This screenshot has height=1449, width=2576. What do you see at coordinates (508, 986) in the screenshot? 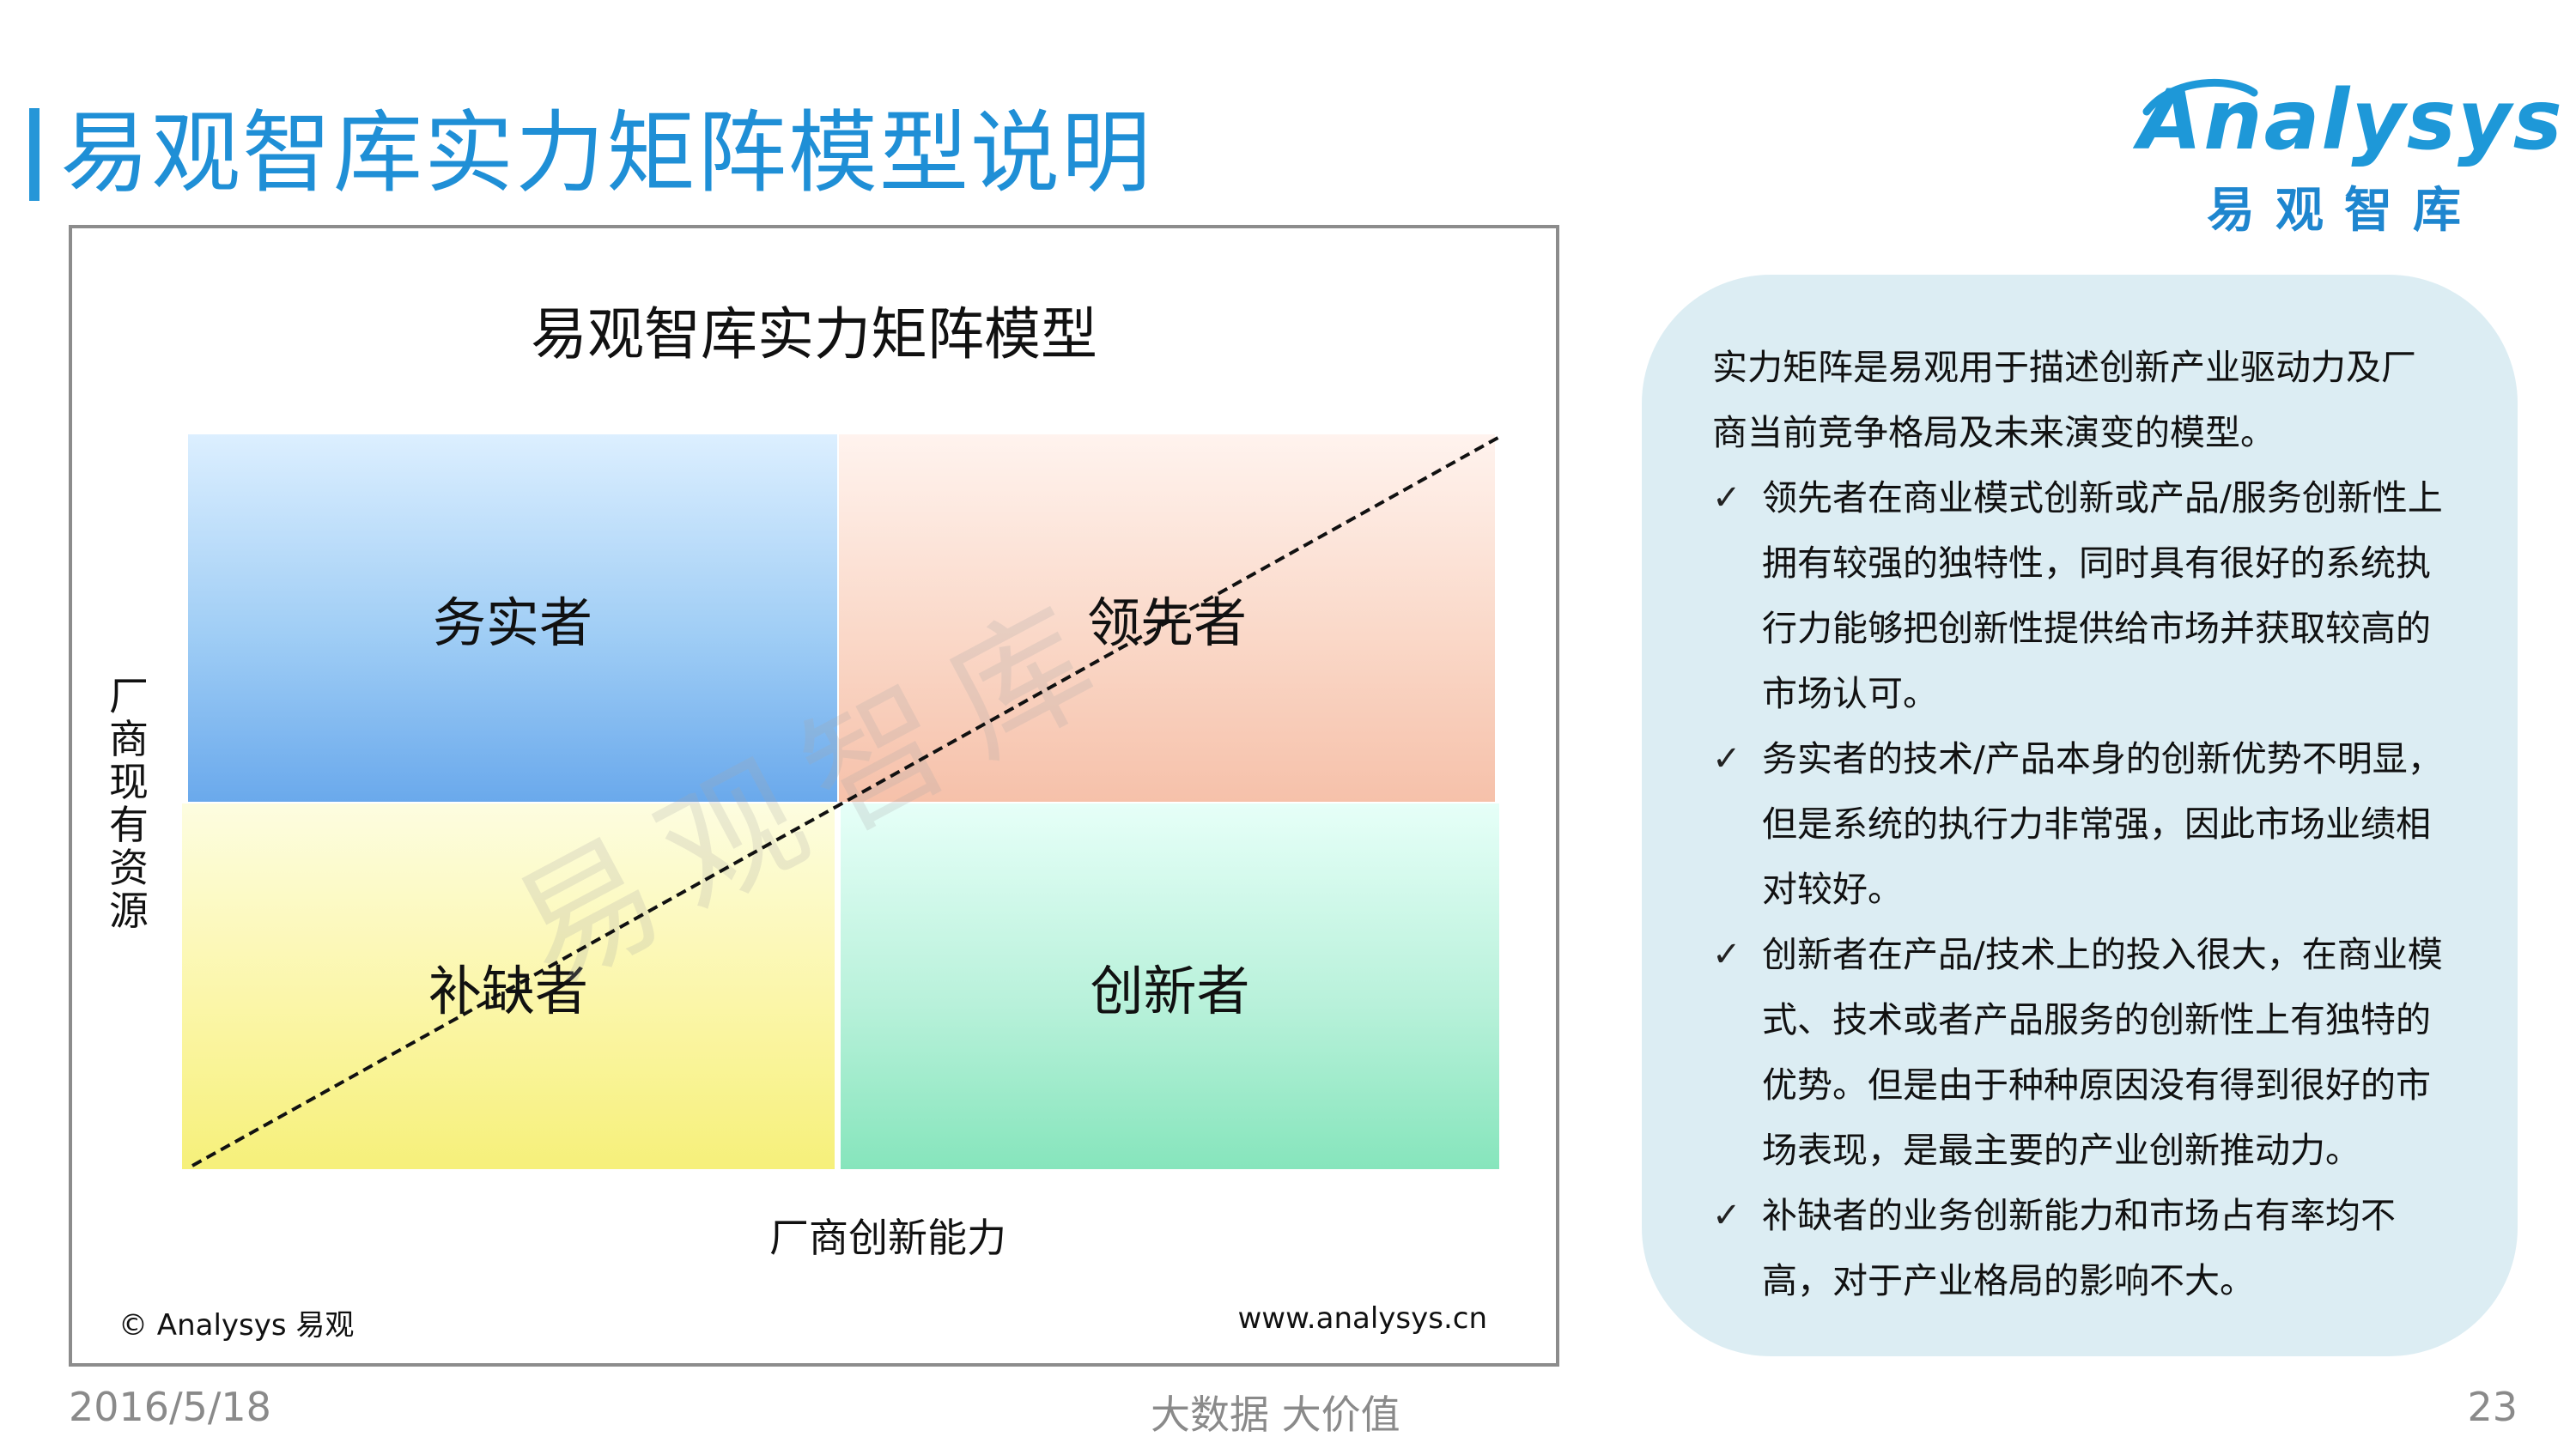
I see `quadrant-niche: 补缺者` at bounding box center [508, 986].